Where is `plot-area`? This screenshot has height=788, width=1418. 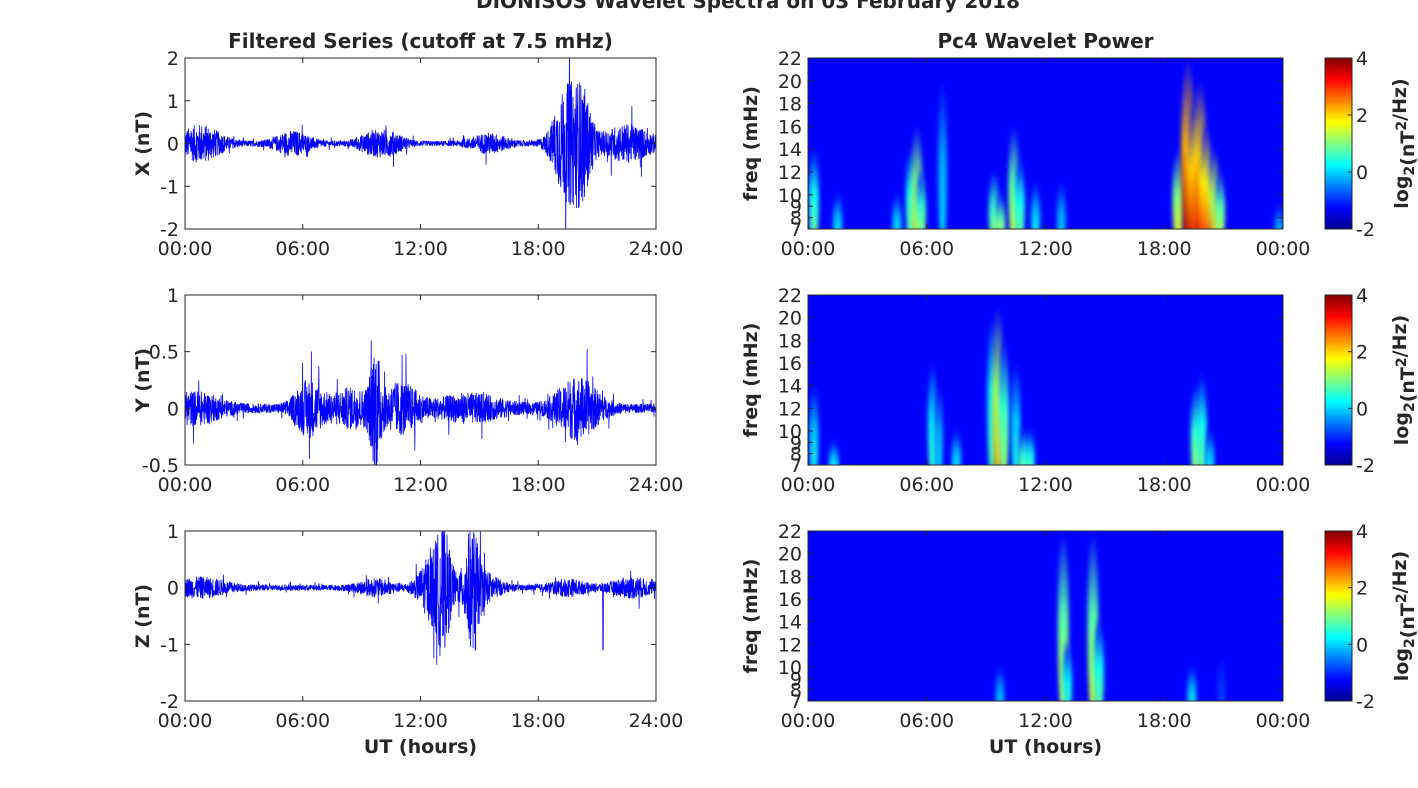
plot-area is located at coordinates (420, 616).